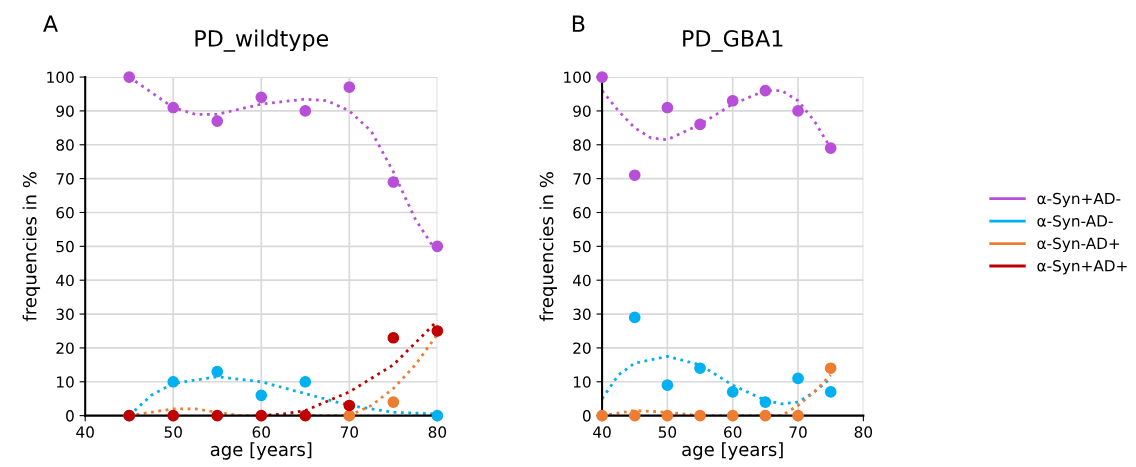 The height and width of the screenshot is (467, 1136). What do you see at coordinates (578, 23) in the screenshot?
I see `text: B` at bounding box center [578, 23].